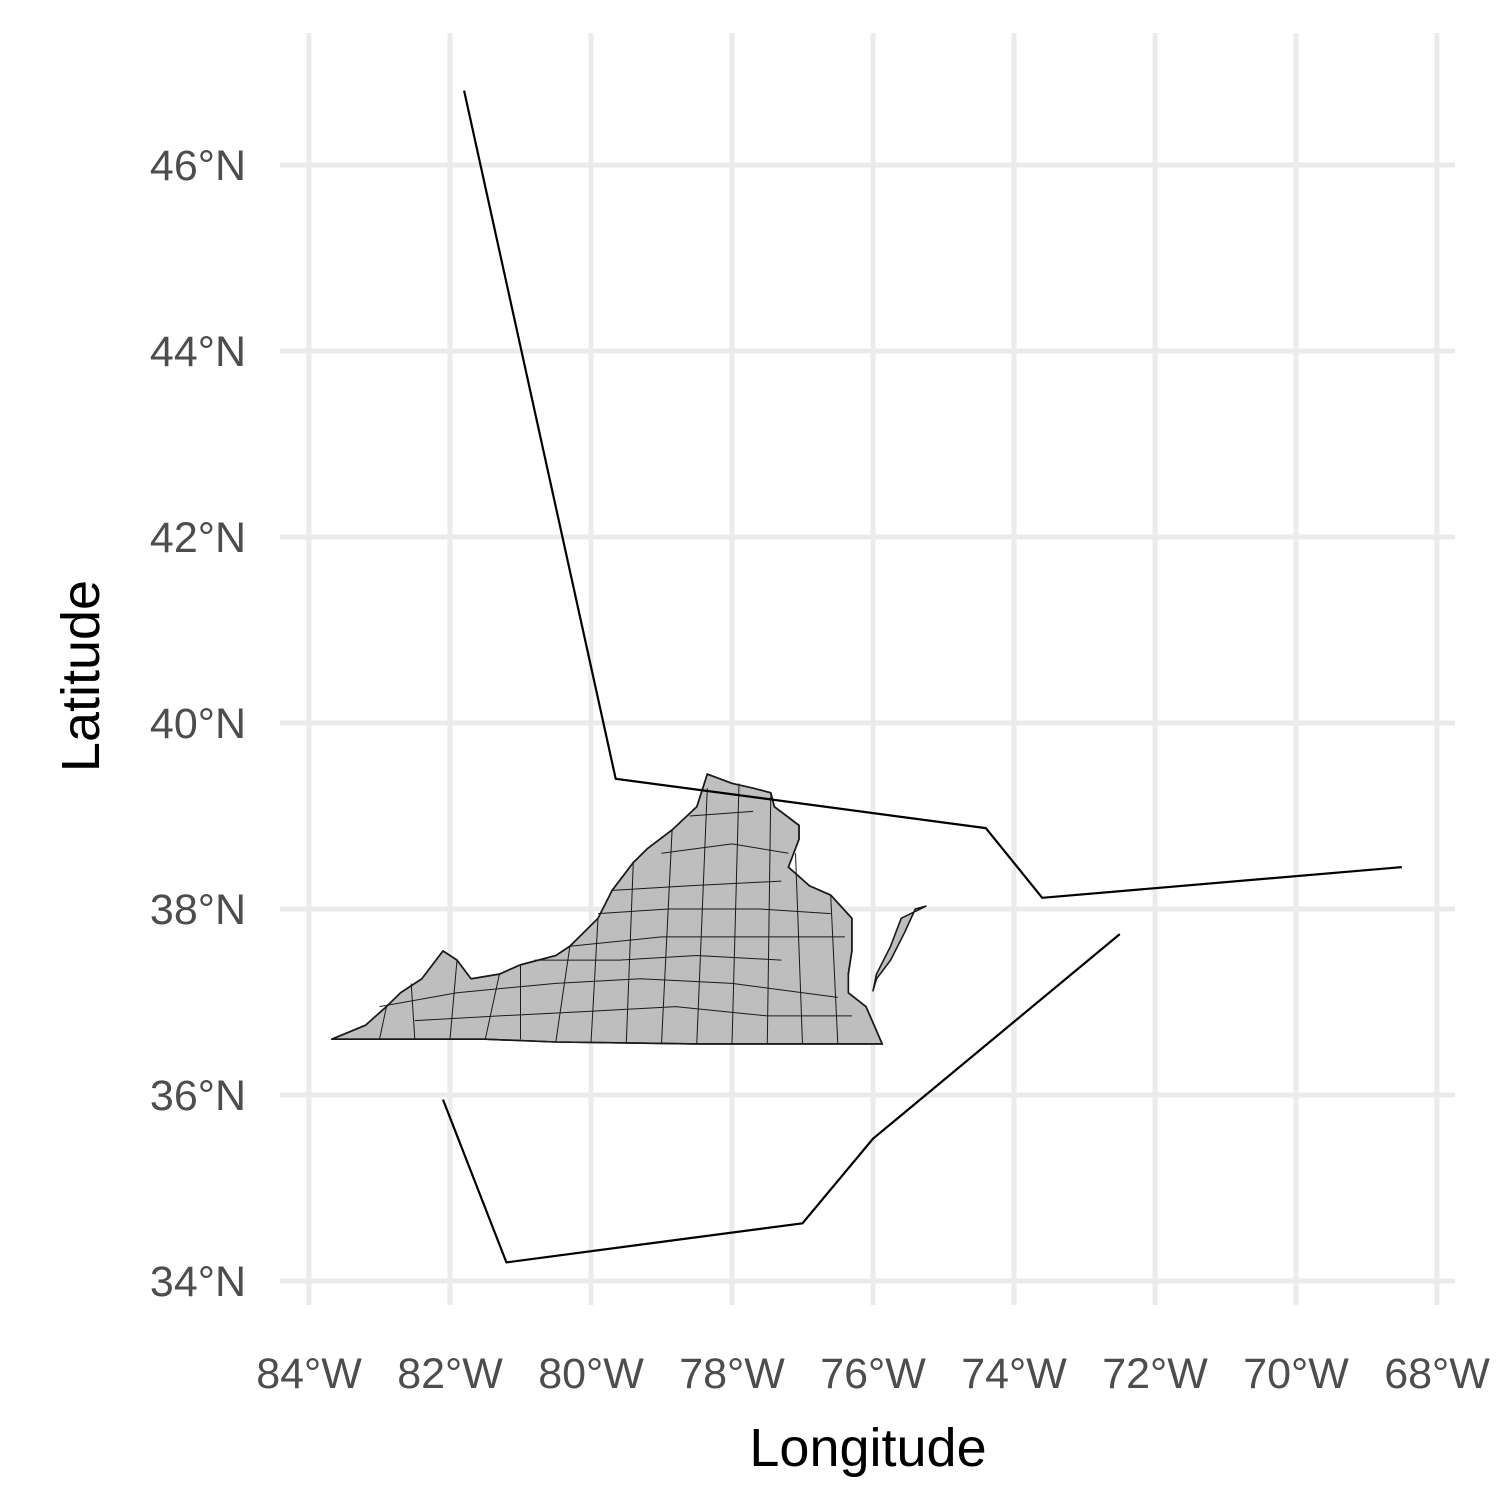 This screenshot has height=1512, width=1512. I want to click on y-tick-label: 38°N, so click(198, 910).